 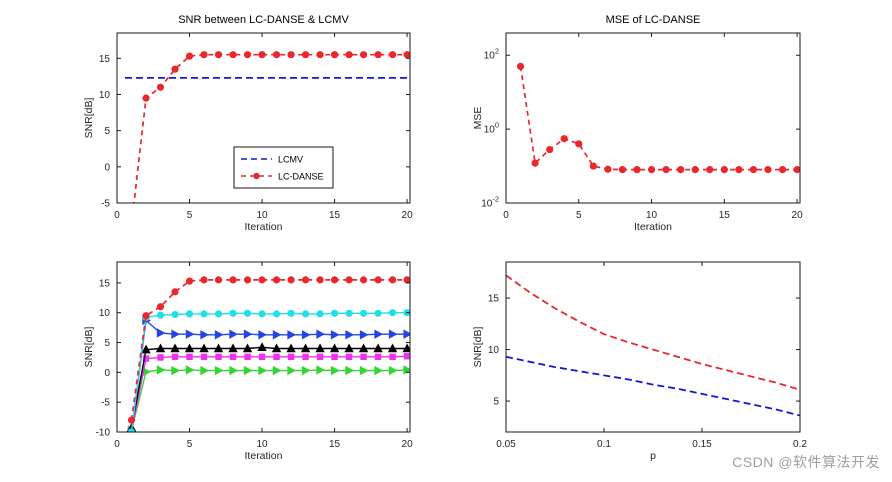 What do you see at coordinates (264, 456) in the screenshot?
I see `x-axis-label: Iteration` at bounding box center [264, 456].